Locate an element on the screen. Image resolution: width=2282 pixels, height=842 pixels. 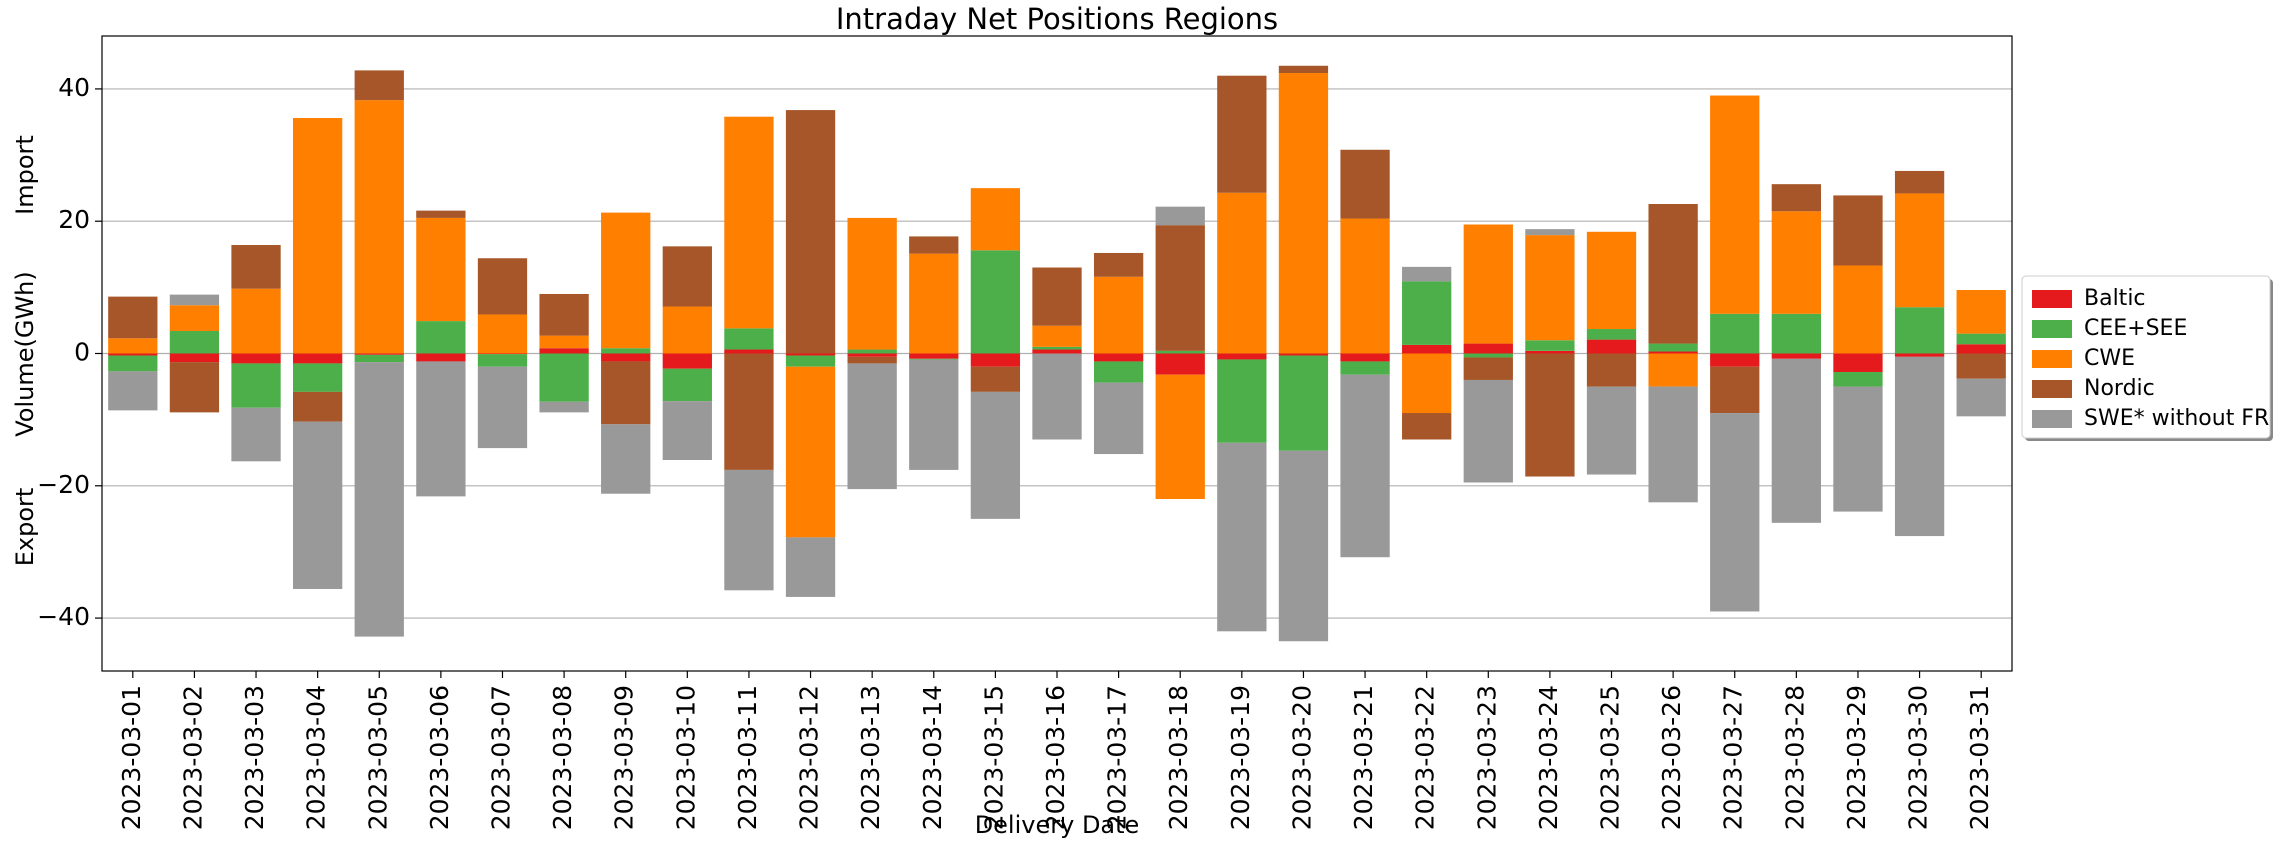
y-tick-label: 20 is located at coordinates (74, 219).